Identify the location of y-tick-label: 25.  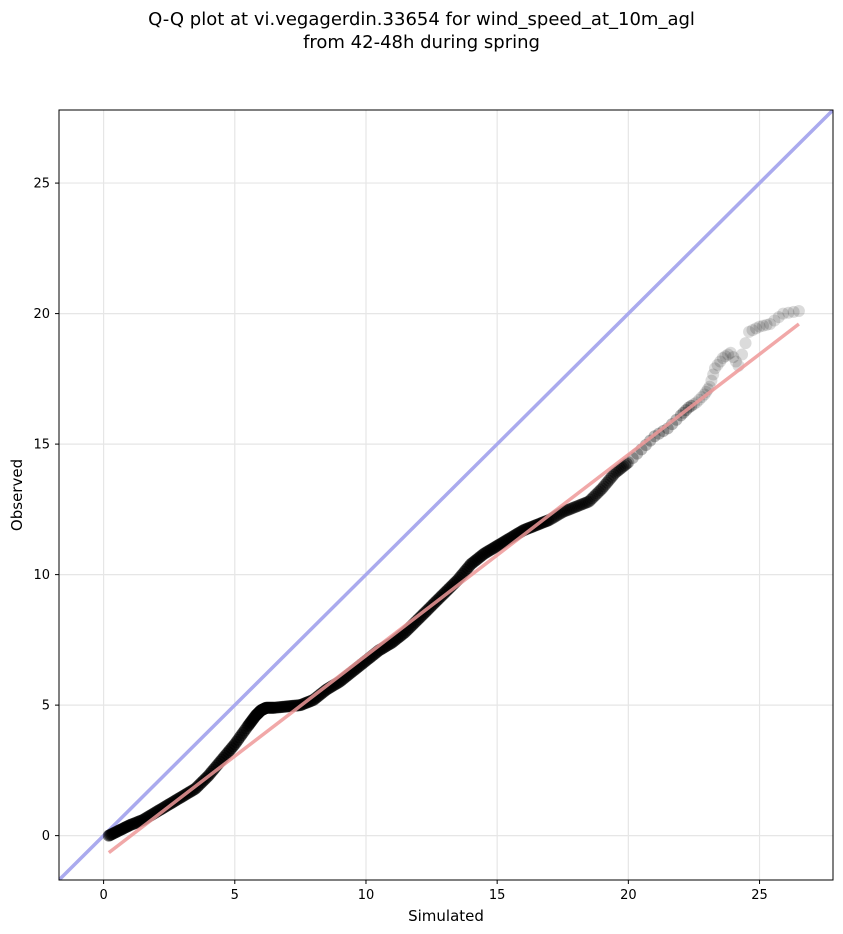
(41, 184).